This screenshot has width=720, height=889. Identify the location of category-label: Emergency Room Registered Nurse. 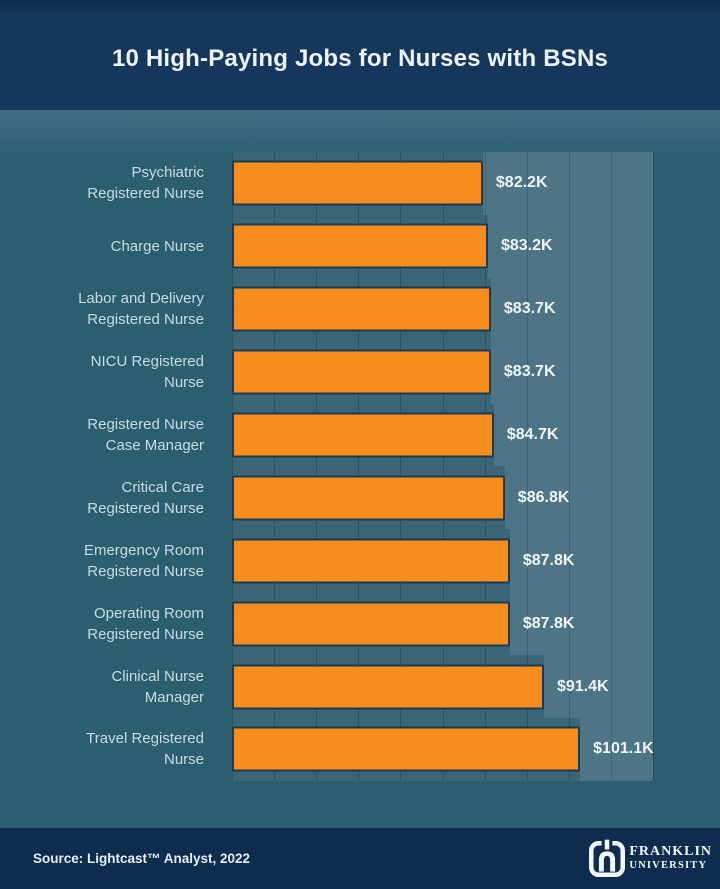
(143, 560).